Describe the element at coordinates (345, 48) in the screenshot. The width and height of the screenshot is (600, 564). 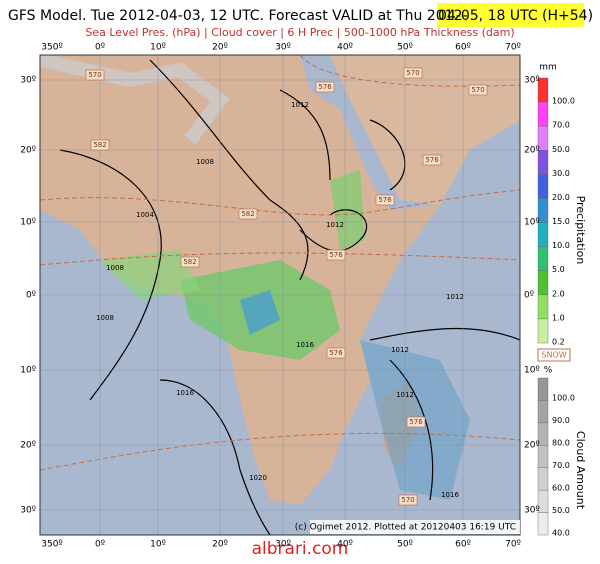
I see `lon-label-top: 40º` at that location.